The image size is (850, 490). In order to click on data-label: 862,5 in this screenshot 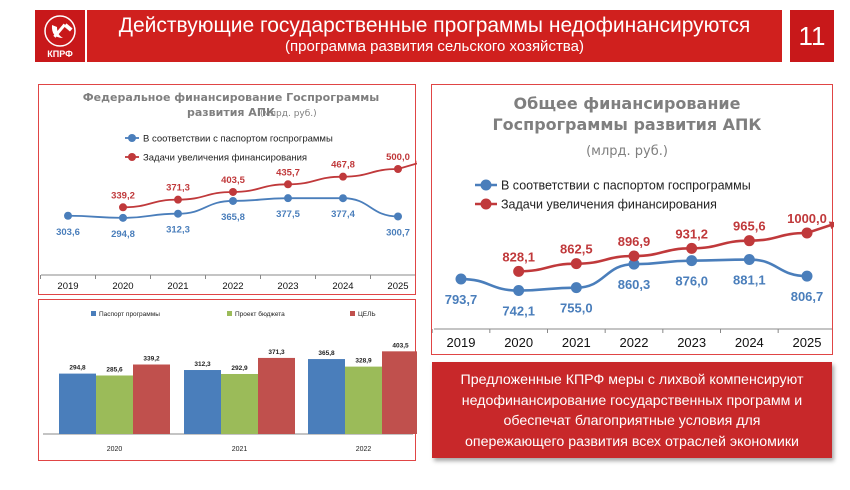, I will do `click(576, 249)`.